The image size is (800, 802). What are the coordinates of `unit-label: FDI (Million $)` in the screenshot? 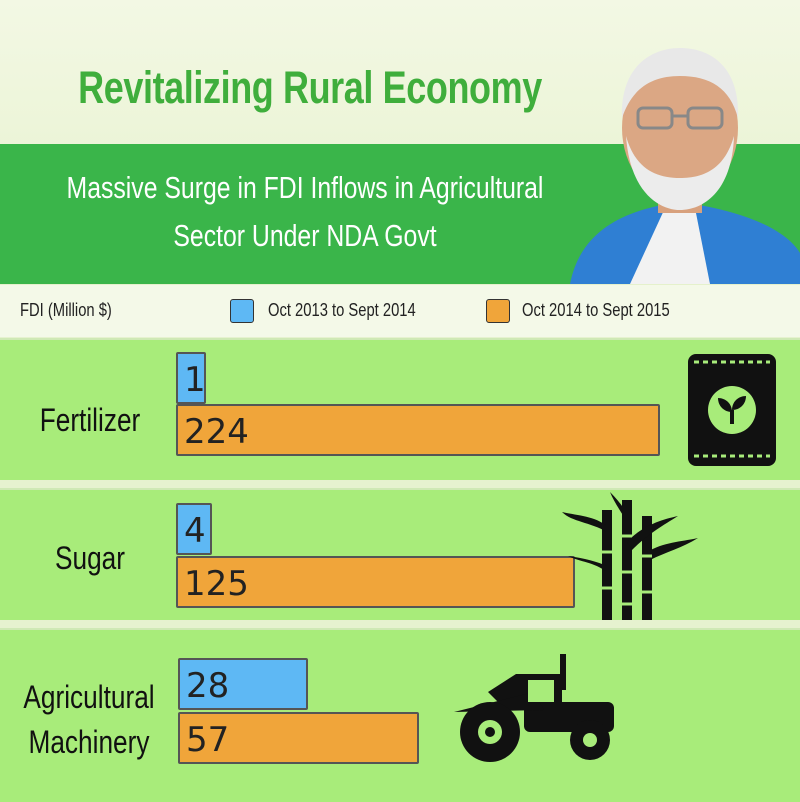 It's located at (66, 310).